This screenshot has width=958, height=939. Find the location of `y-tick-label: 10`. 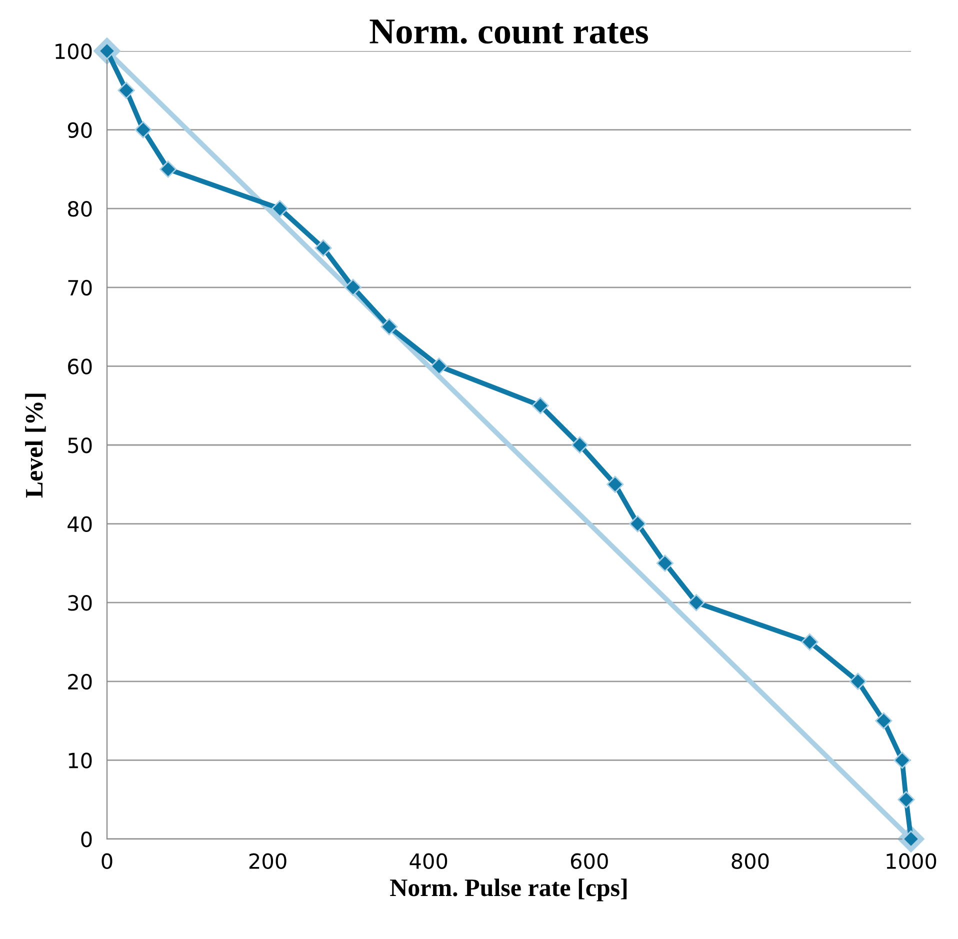

y-tick-label: 10 is located at coordinates (80, 760).